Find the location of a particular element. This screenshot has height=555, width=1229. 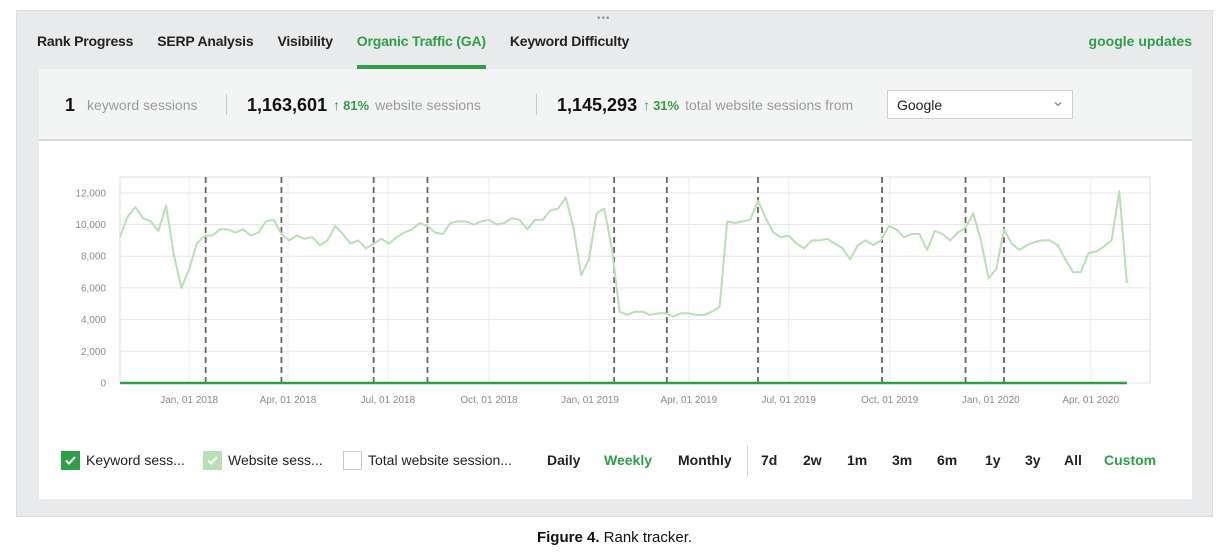

figure-number: Figure 4. is located at coordinates (568, 537).